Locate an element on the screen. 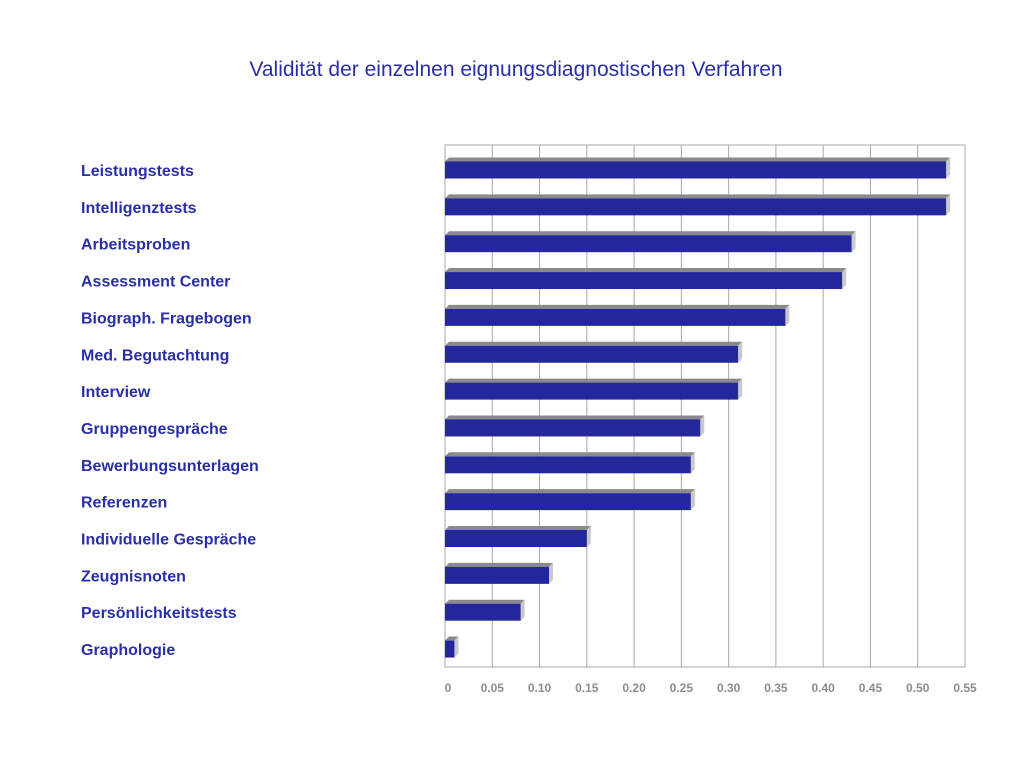  category-label-10: Individuelle Gespräche is located at coordinates (168, 540).